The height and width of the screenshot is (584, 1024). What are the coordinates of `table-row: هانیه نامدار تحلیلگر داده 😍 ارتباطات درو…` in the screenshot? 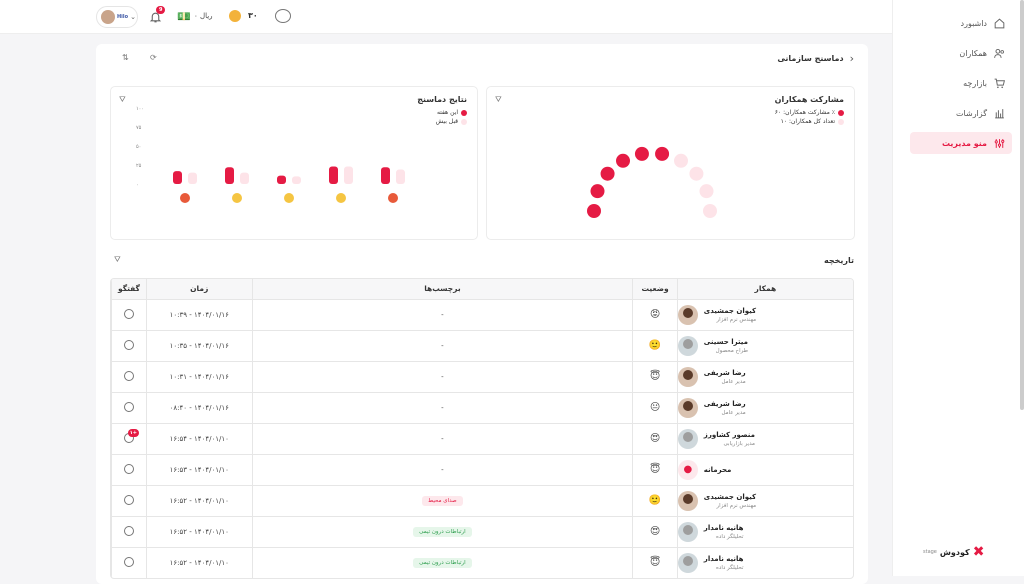 It's located at (482, 531).